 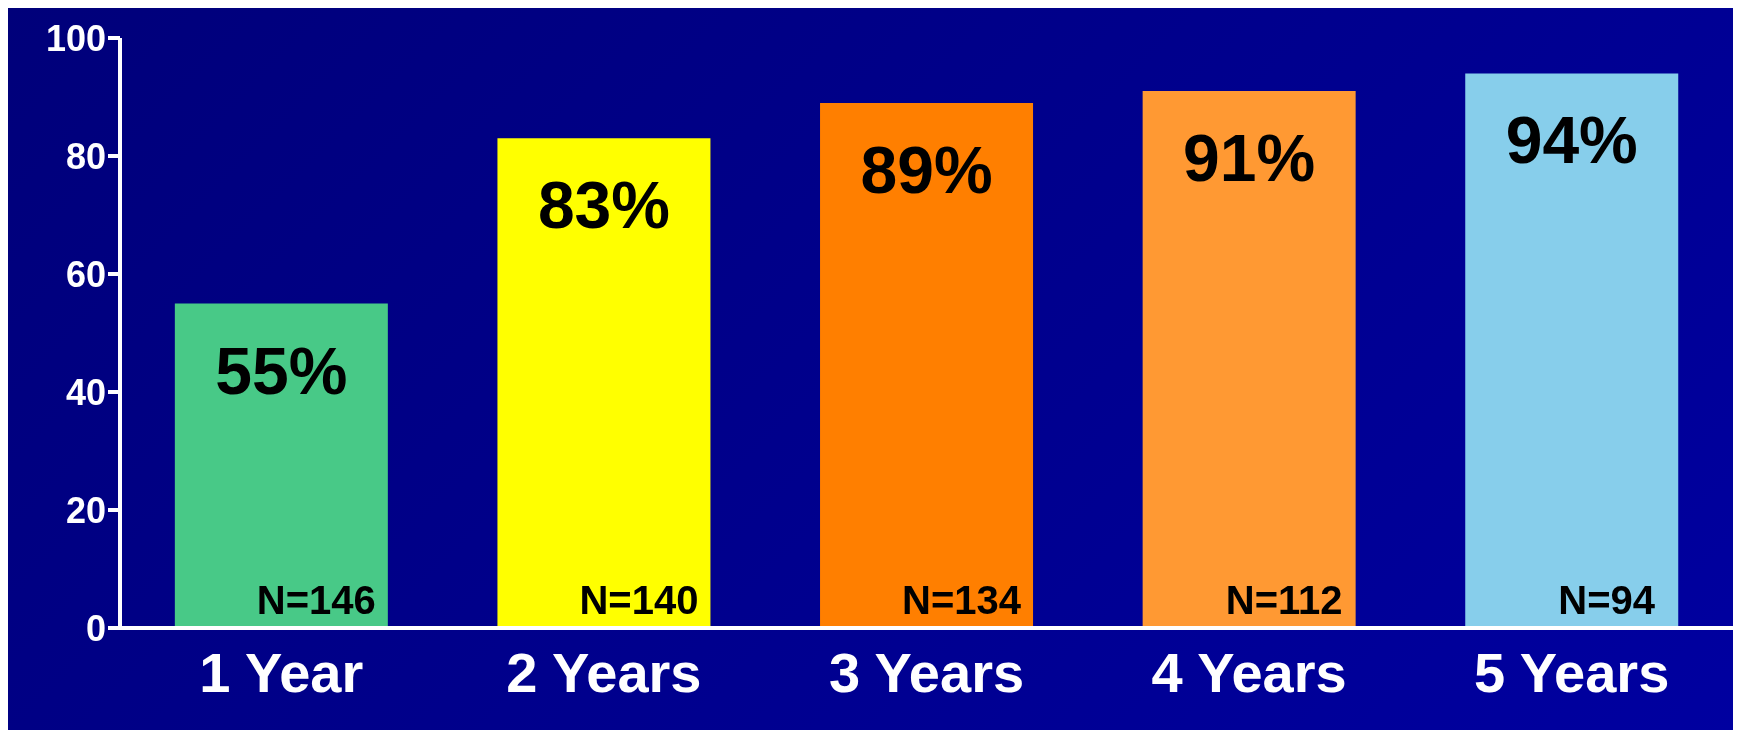 What do you see at coordinates (75, 38) in the screenshot?
I see `y-tick-label: 100` at bounding box center [75, 38].